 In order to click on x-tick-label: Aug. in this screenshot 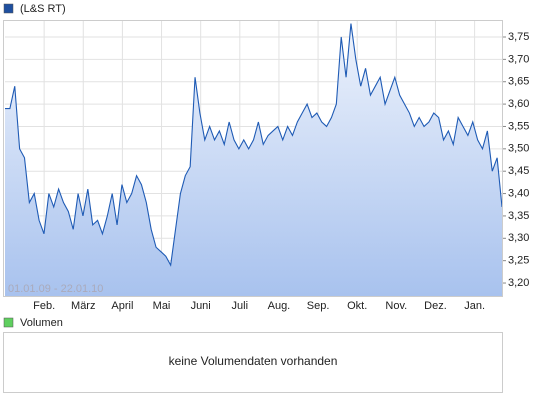, I will do `click(279, 306)`.